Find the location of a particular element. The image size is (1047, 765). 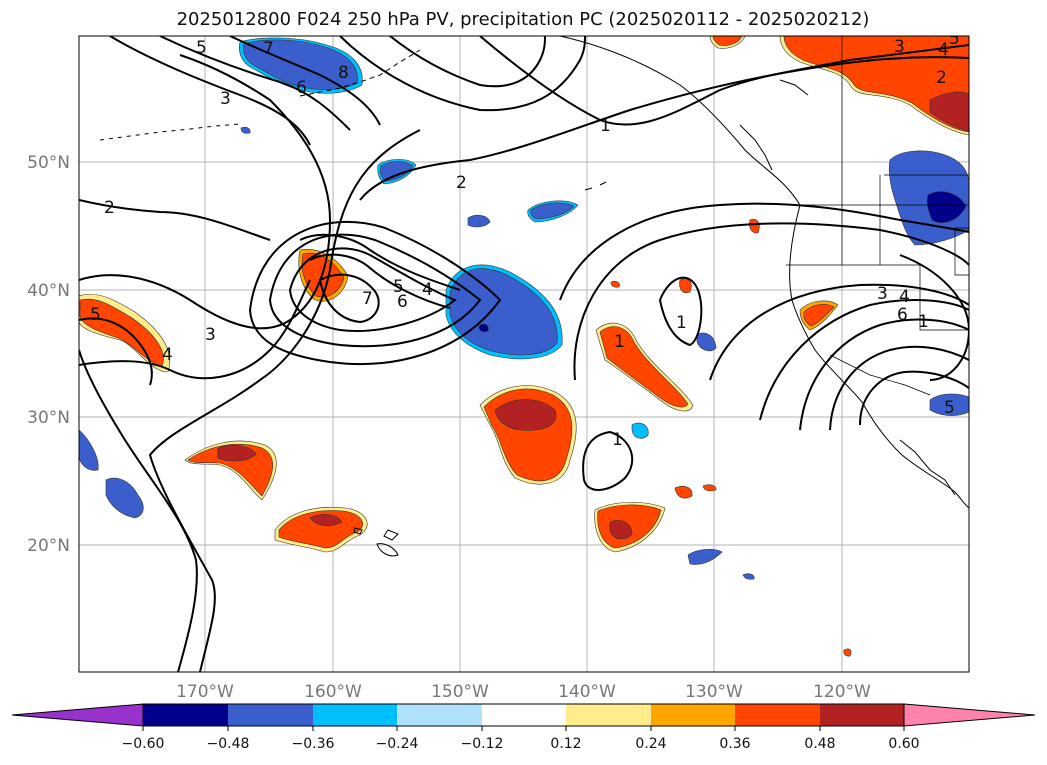

colorbar-tick-label: 0.12 is located at coordinates (565, 744).